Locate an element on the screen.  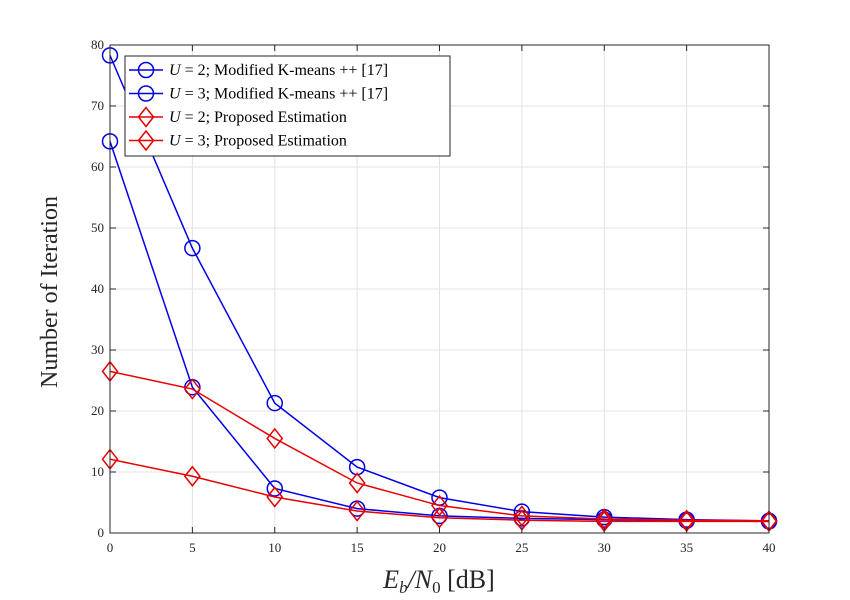
x-label-n-sub: 0 is located at coordinates (436, 587).